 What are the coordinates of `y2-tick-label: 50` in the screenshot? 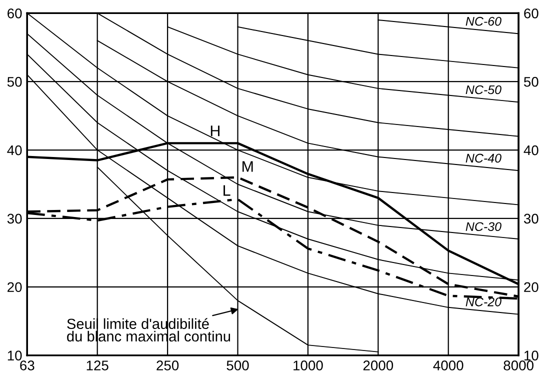 It's located at (531, 81).